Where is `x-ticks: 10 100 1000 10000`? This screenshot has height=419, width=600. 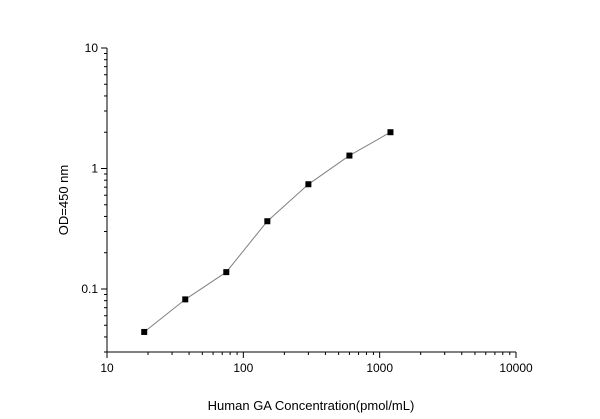 x-ticks: 10 100 1000 10000 is located at coordinates (316, 363).